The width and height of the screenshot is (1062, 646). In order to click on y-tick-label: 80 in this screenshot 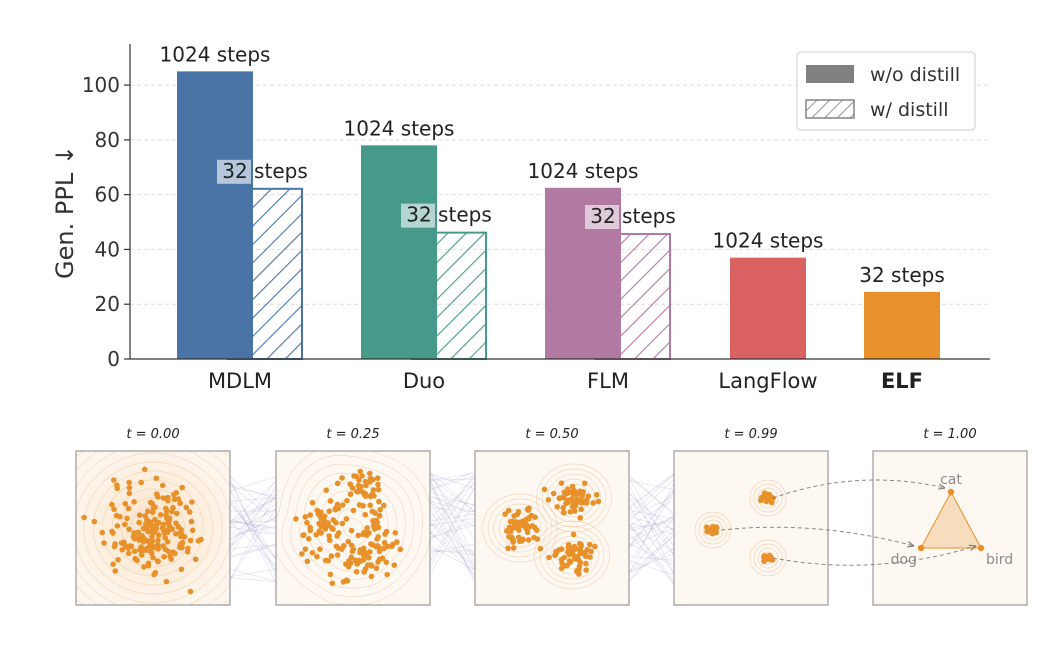, I will do `click(107, 140)`.